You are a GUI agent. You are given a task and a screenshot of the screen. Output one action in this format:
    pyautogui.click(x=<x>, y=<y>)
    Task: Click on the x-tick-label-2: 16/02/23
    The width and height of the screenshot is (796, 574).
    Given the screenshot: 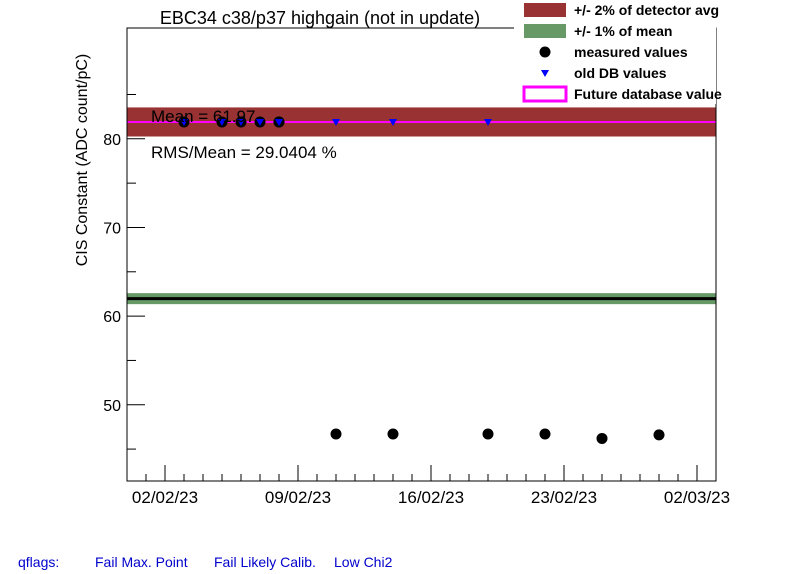 What is the action you would take?
    pyautogui.click(x=431, y=497)
    